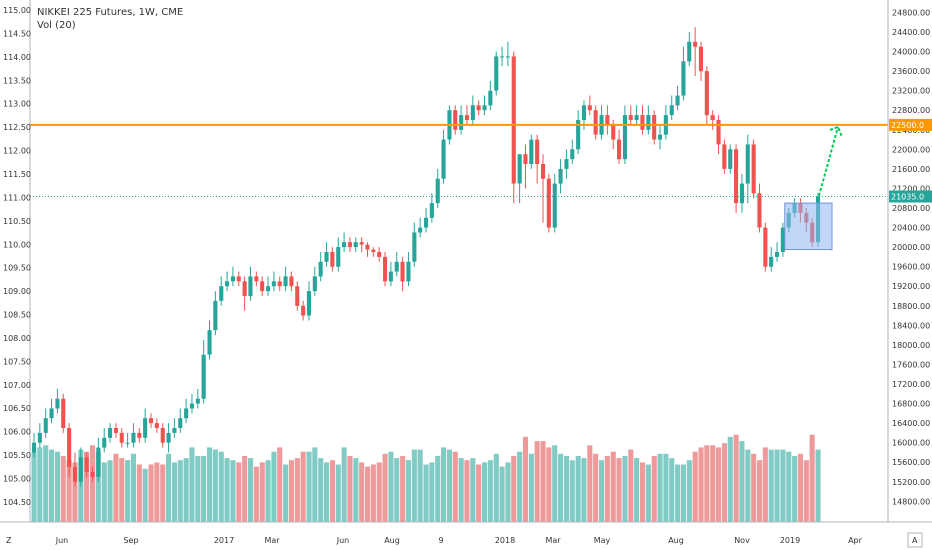  I want to click on time-axis-label: Nov, so click(742, 540).